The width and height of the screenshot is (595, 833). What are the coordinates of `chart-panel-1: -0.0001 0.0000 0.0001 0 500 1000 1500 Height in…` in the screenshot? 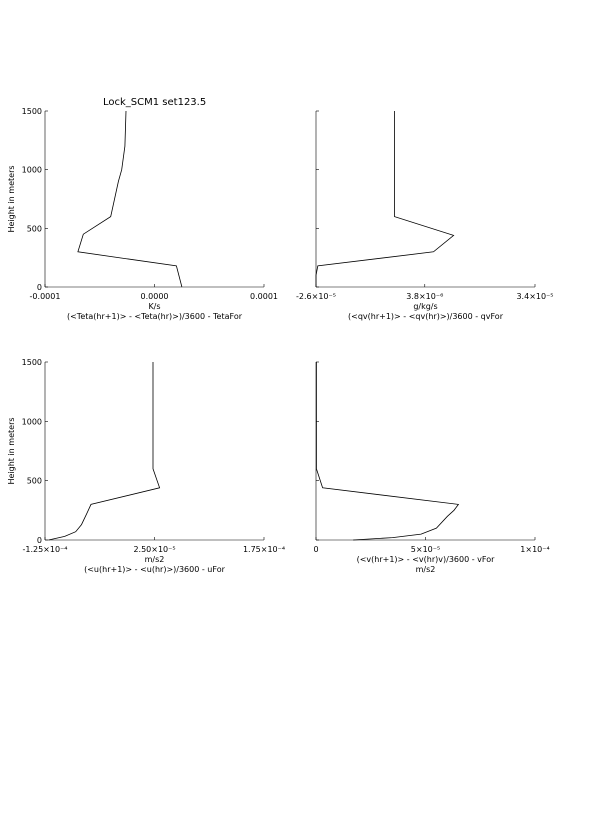 It's located at (142, 214).